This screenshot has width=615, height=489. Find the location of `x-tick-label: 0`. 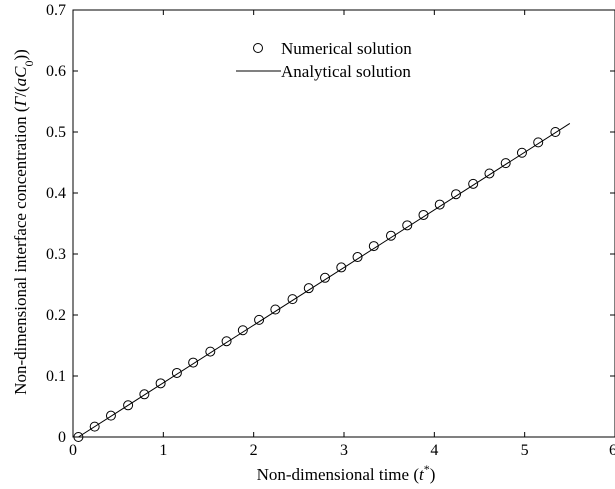

x-tick-label: 0 is located at coordinates (73, 450).